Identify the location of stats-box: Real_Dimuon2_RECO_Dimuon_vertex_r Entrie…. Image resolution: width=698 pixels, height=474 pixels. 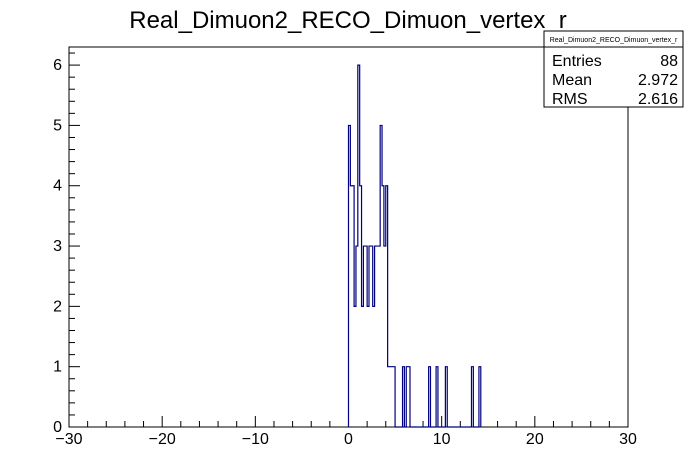
(613, 69).